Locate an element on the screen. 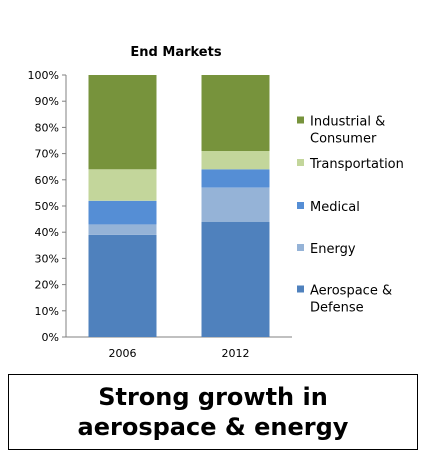 The image size is (431, 463). legend-label: Energy is located at coordinates (333, 249).